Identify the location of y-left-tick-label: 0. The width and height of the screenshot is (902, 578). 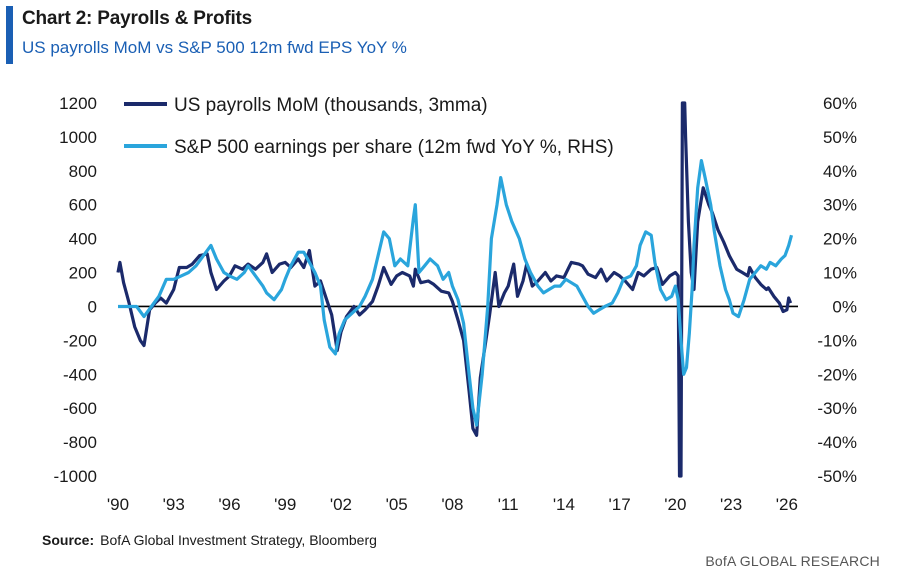
(92, 306).